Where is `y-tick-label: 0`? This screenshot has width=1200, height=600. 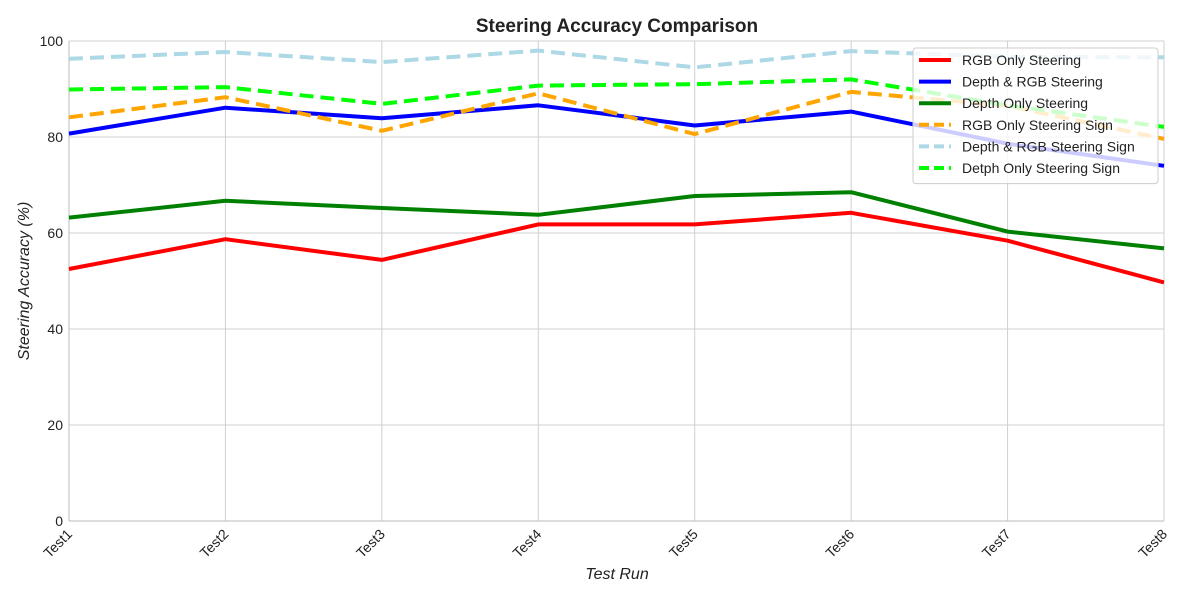
y-tick-label: 0 is located at coordinates (59, 521).